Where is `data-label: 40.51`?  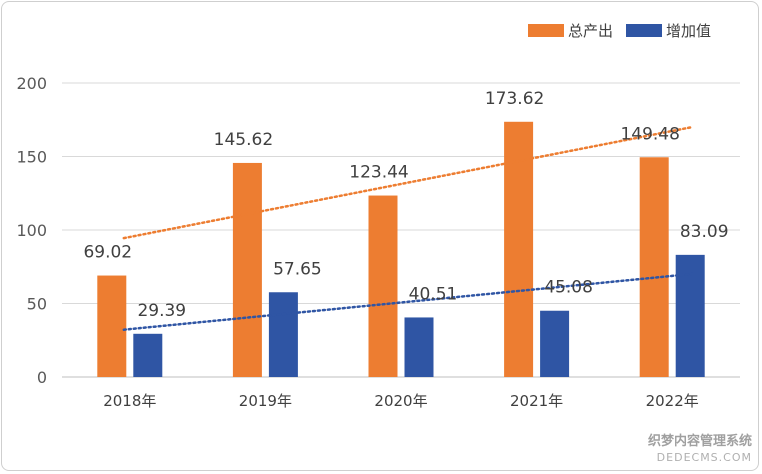 data-label: 40.51 is located at coordinates (433, 294).